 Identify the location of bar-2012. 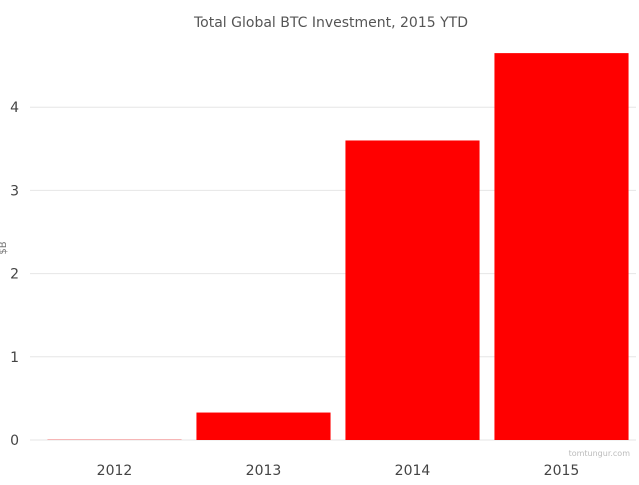
(114, 439).